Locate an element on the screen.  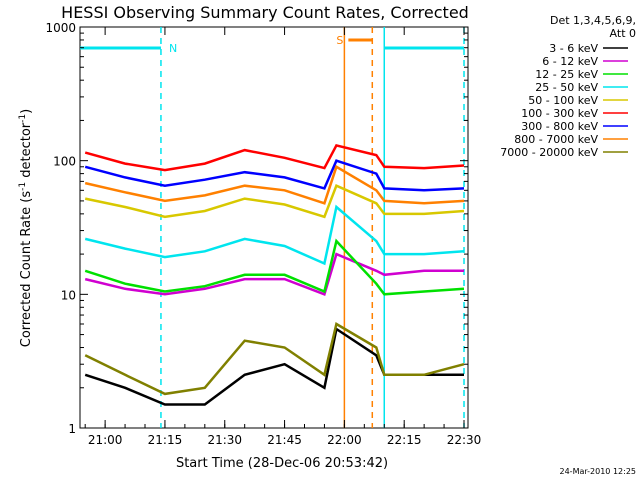
legend-label: 800 - 7000 keV is located at coordinates (556, 139).